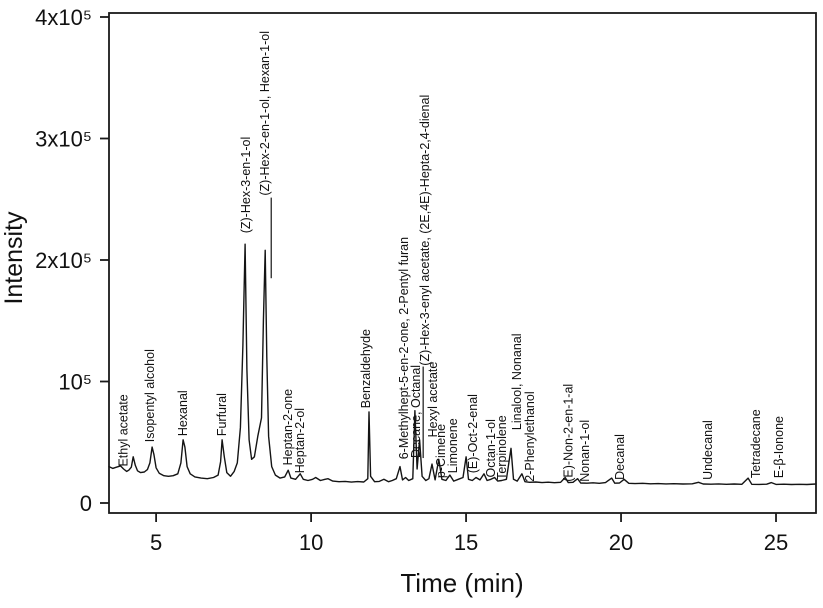 The height and width of the screenshot is (608, 823). I want to click on y-tick-label: 4x10⁵, so click(63, 17).